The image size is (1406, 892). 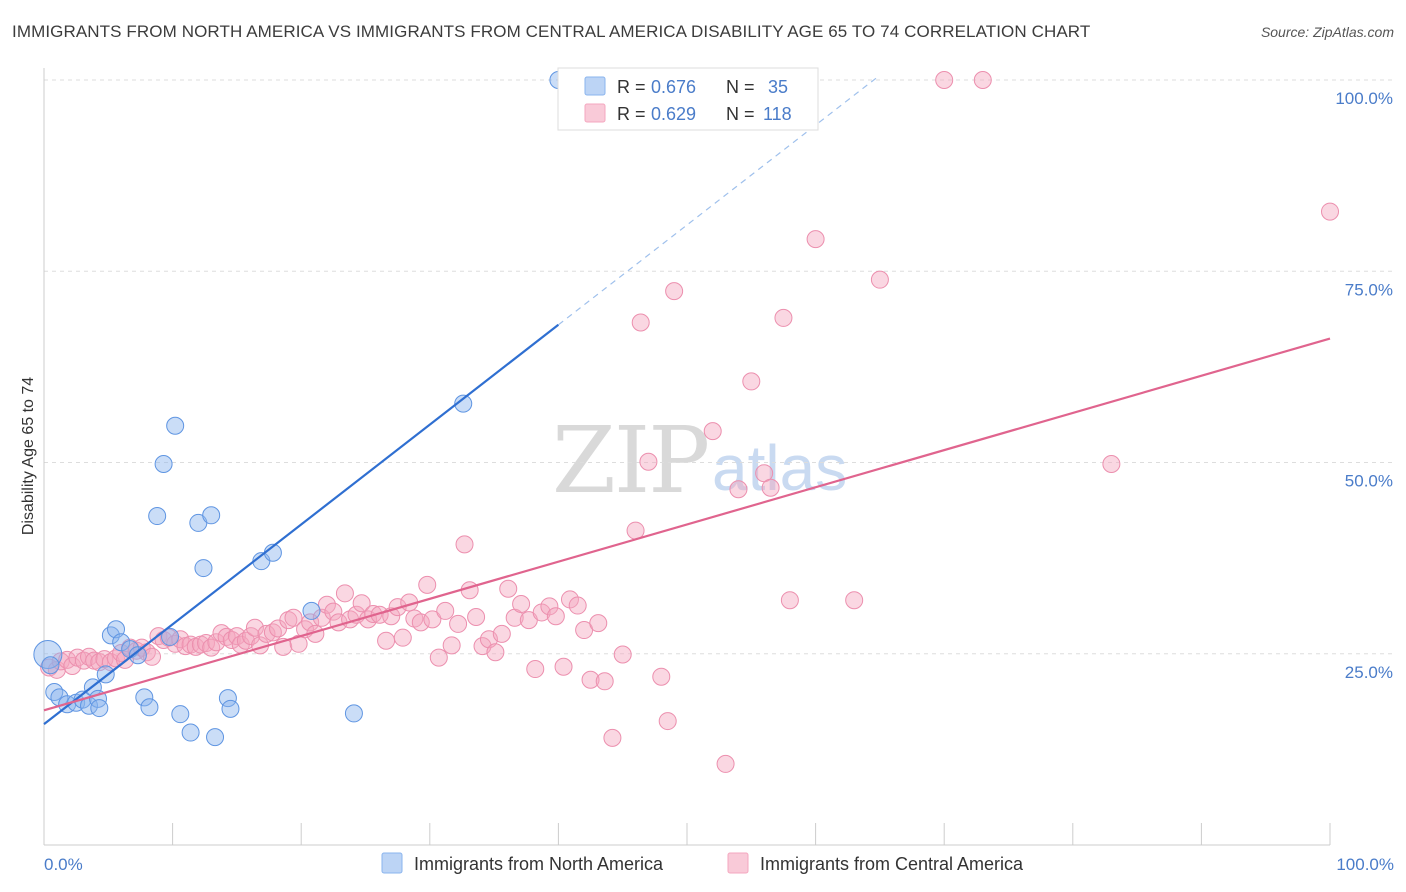 I want to click on y-axis-label: Disability Age 65 to 74, so click(x=28, y=456).